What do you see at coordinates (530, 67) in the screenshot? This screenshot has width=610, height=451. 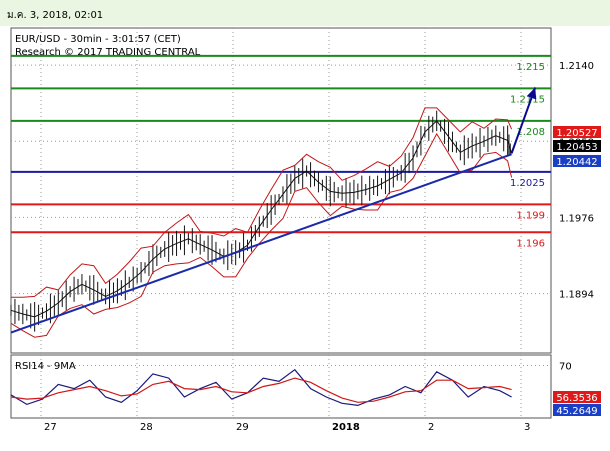 I see `level-label: 1.215` at bounding box center [530, 67].